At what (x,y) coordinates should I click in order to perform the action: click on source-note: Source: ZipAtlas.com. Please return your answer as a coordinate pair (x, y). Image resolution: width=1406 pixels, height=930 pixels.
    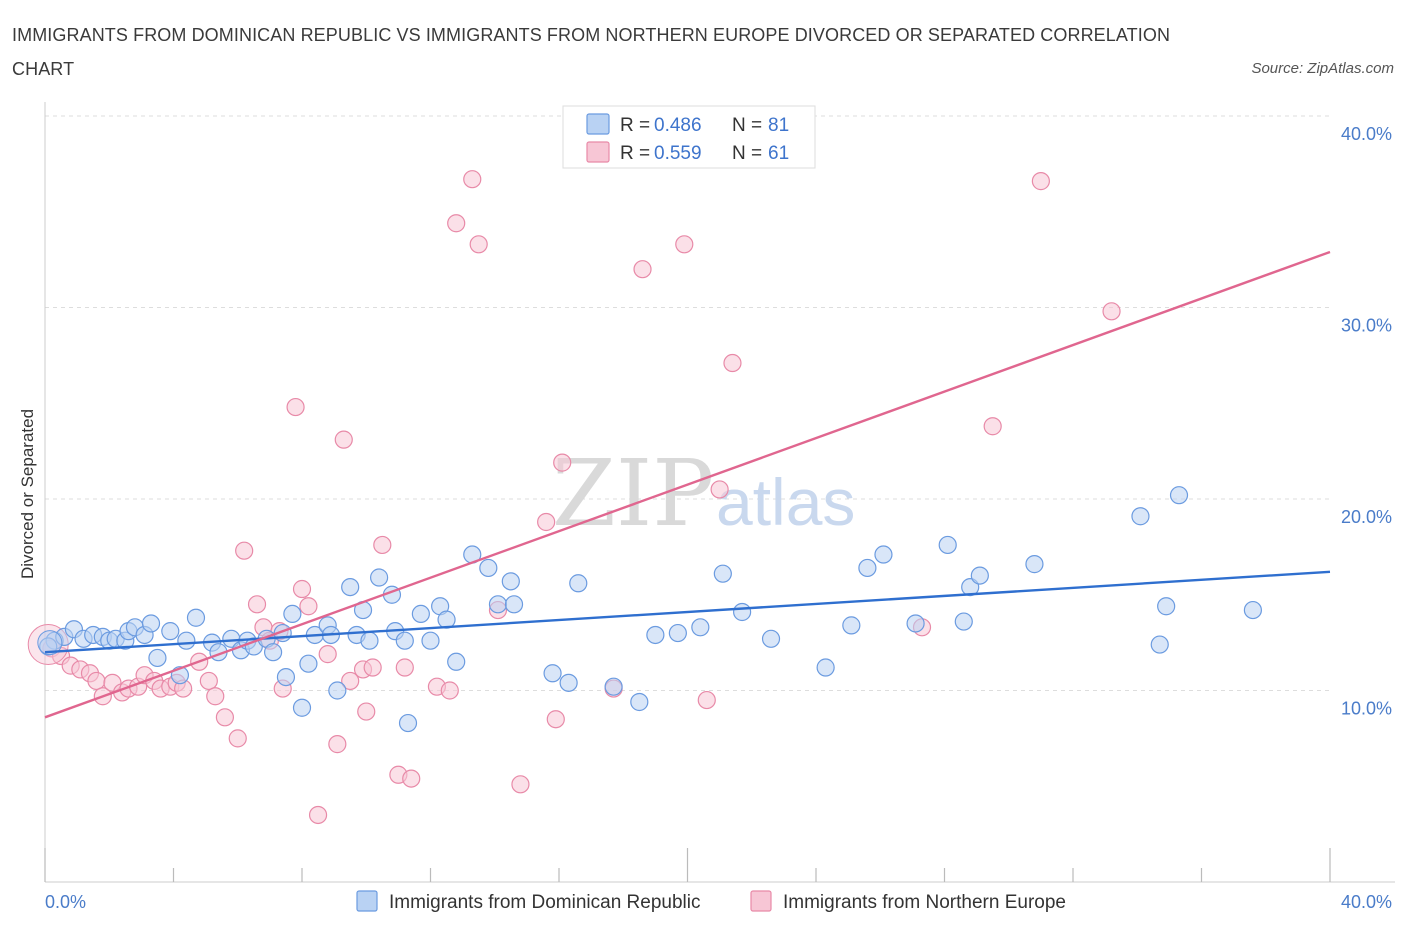
    Looking at the image, I should click on (1322, 68).